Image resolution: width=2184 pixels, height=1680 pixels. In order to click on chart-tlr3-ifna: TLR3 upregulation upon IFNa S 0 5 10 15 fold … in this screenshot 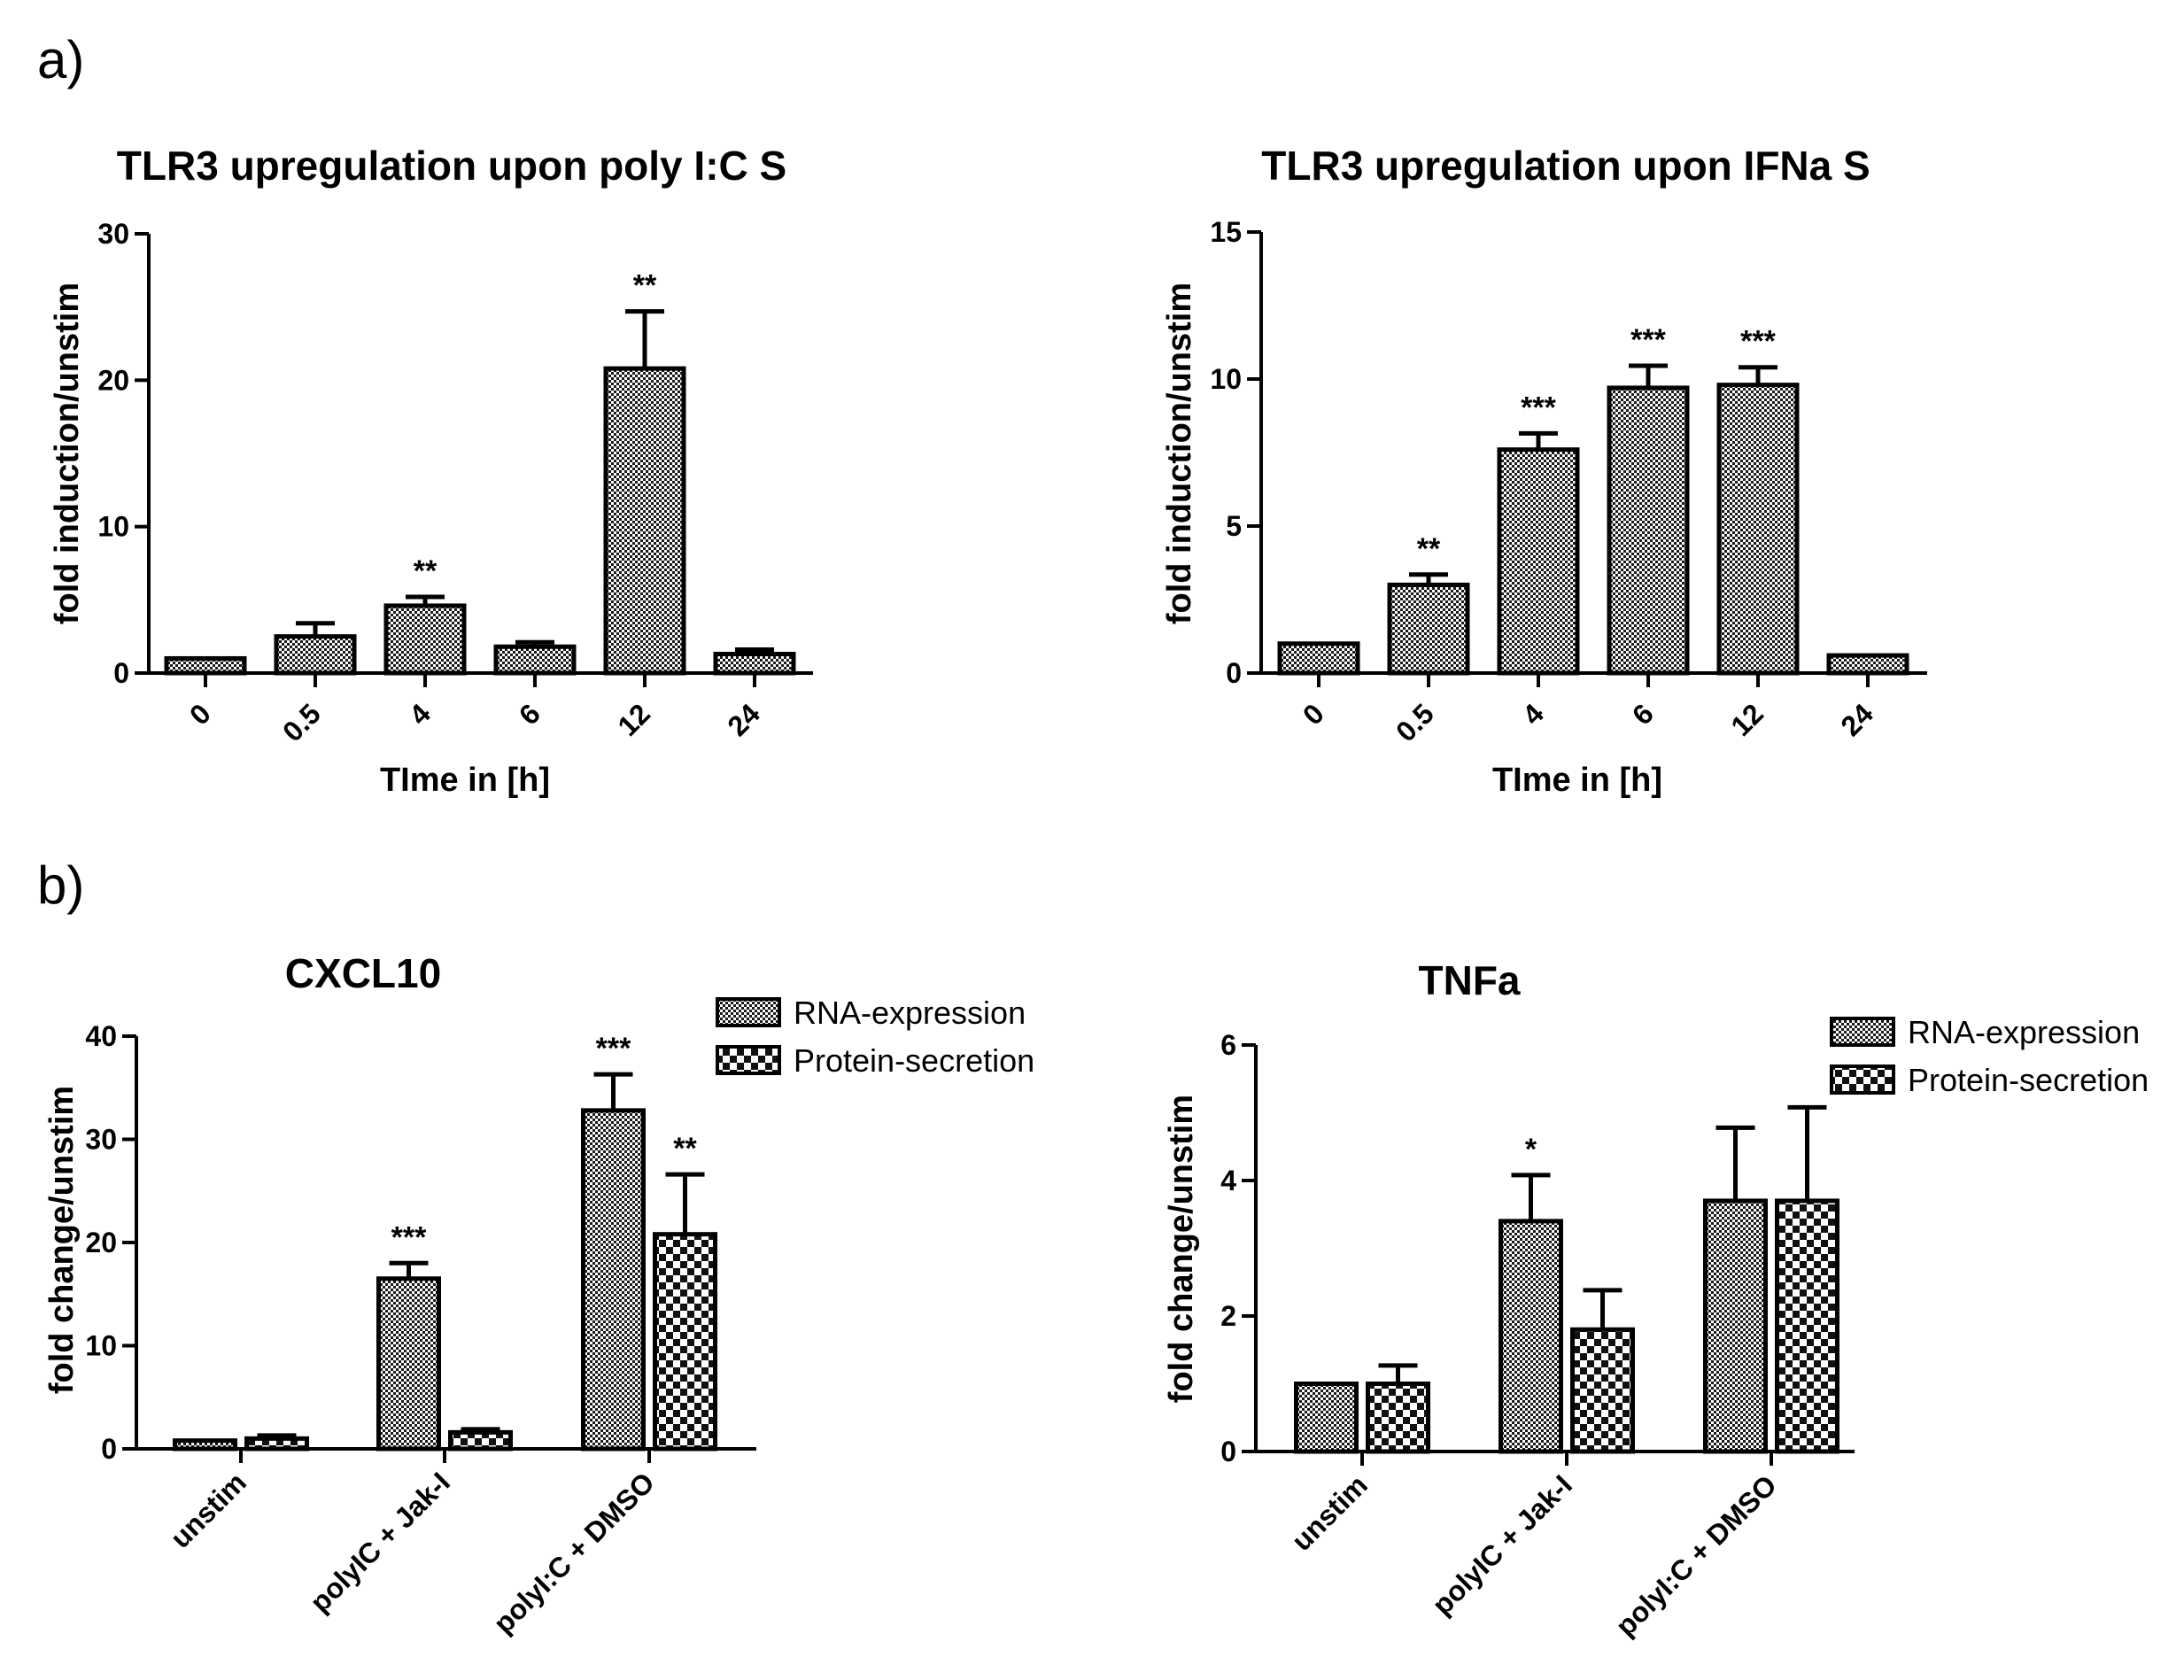, I will do `click(1544, 471)`.